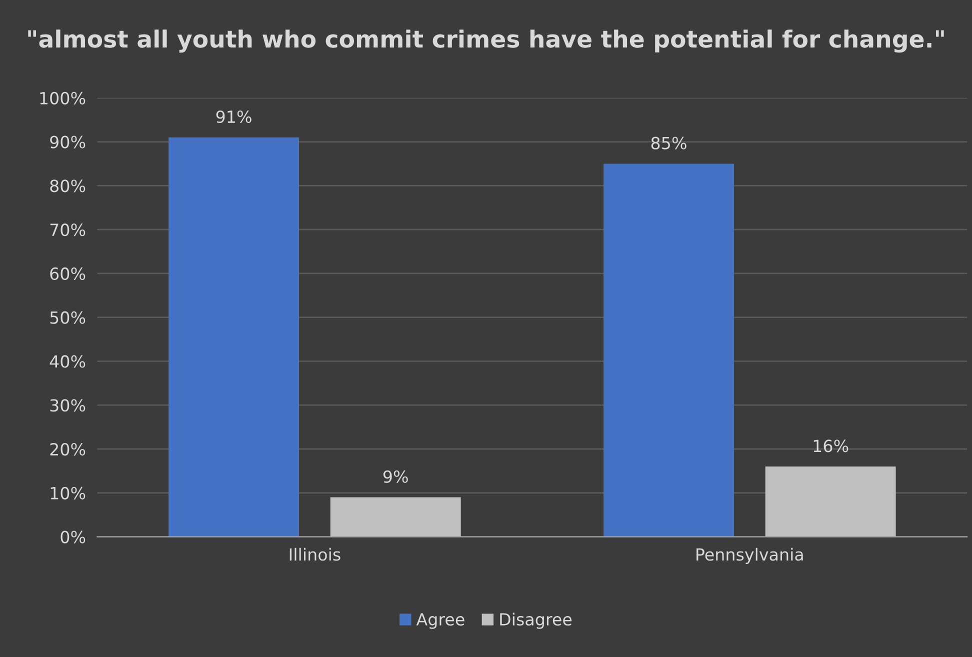 Image resolution: width=972 pixels, height=657 pixels. Describe the element at coordinates (668, 143) in the screenshot. I see `data-label: 85%` at that location.